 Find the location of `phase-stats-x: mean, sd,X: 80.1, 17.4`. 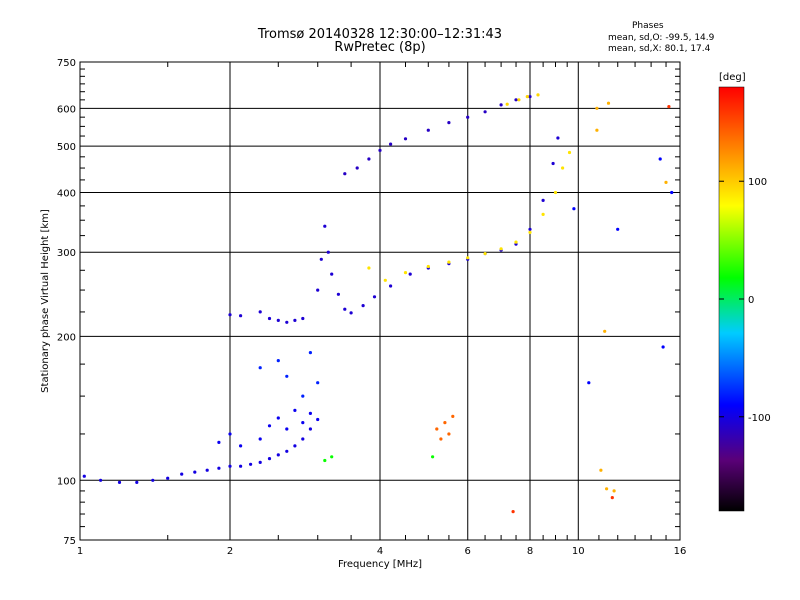

phase-stats-x: mean, sd,X: 80.1, 17.4 is located at coordinates (659, 49).